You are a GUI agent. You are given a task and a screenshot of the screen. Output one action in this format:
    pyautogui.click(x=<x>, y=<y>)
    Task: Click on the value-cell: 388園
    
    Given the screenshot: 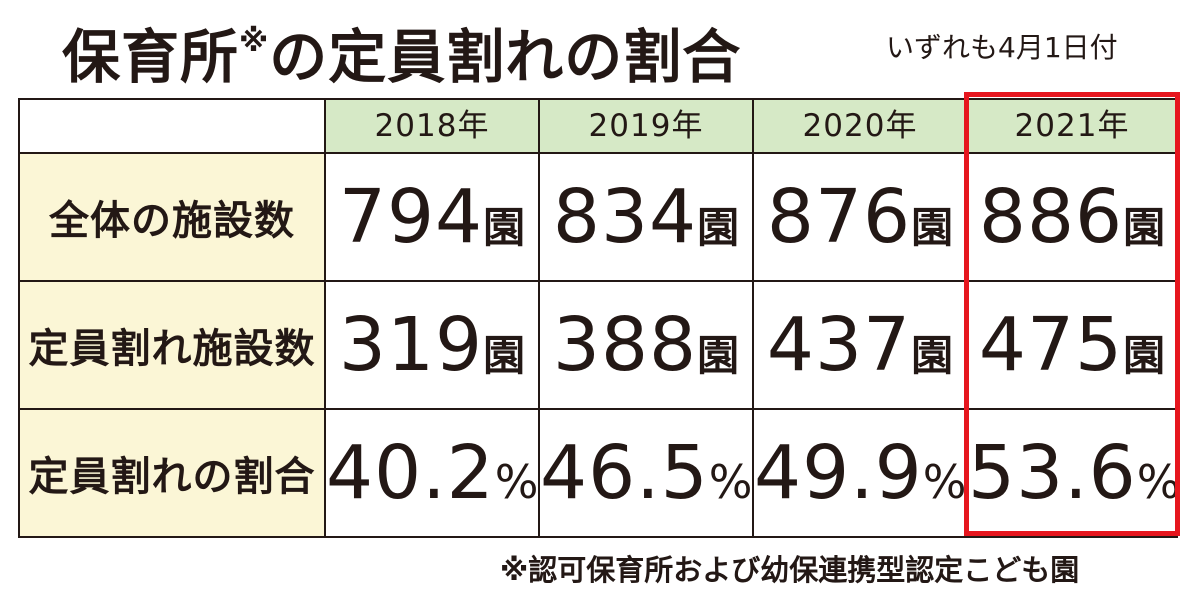 What is the action you would take?
    pyautogui.click(x=646, y=345)
    